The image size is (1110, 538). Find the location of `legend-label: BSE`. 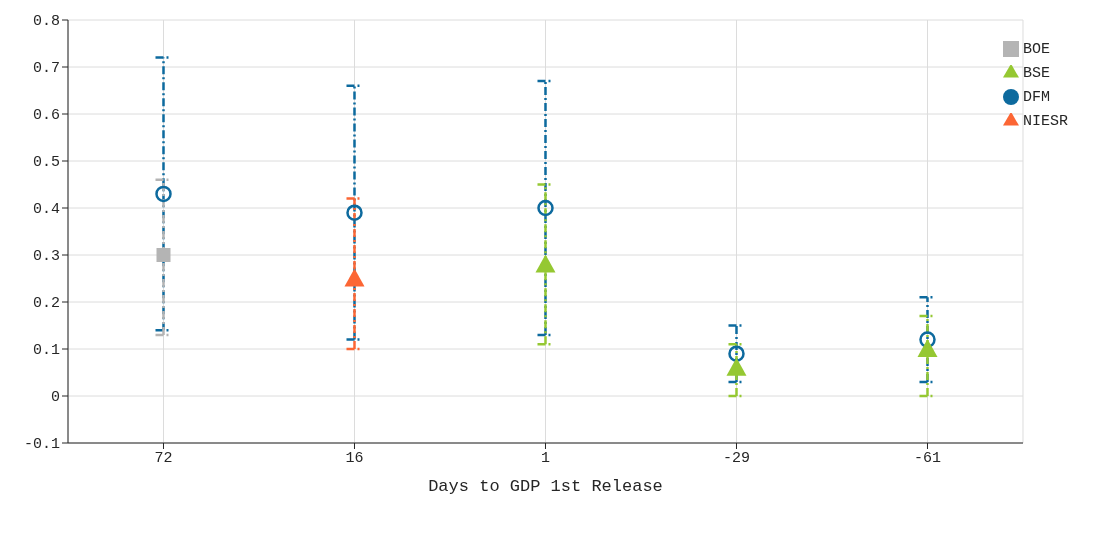

legend-label: BSE is located at coordinates (1036, 73).